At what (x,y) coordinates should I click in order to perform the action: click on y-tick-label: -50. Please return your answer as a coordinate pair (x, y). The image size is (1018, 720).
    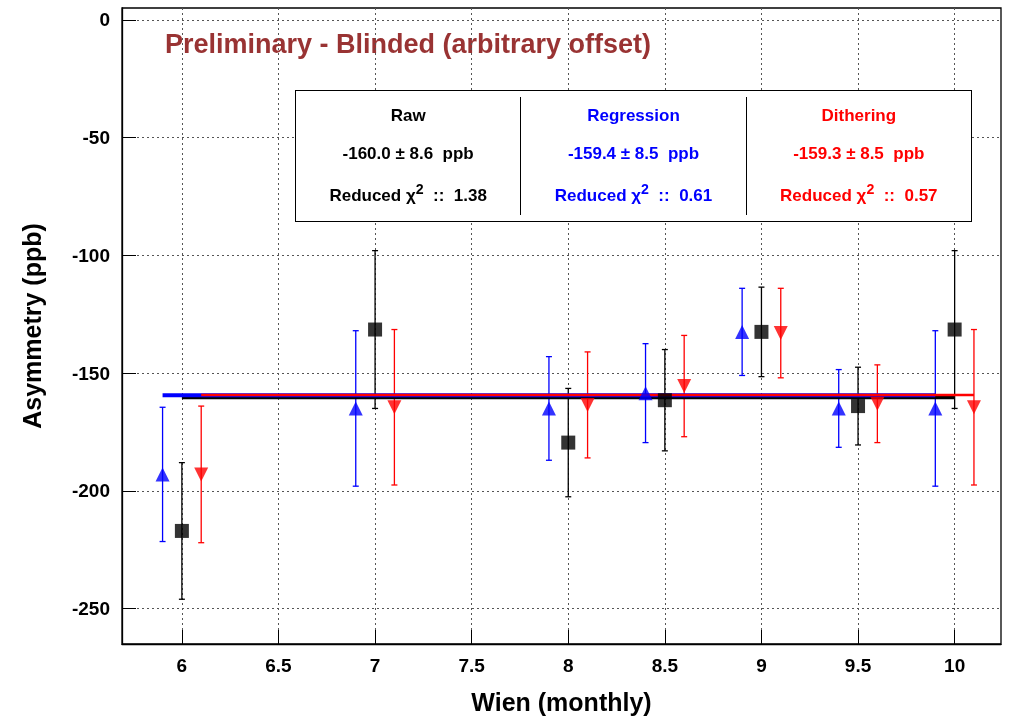
    Looking at the image, I should click on (96, 138).